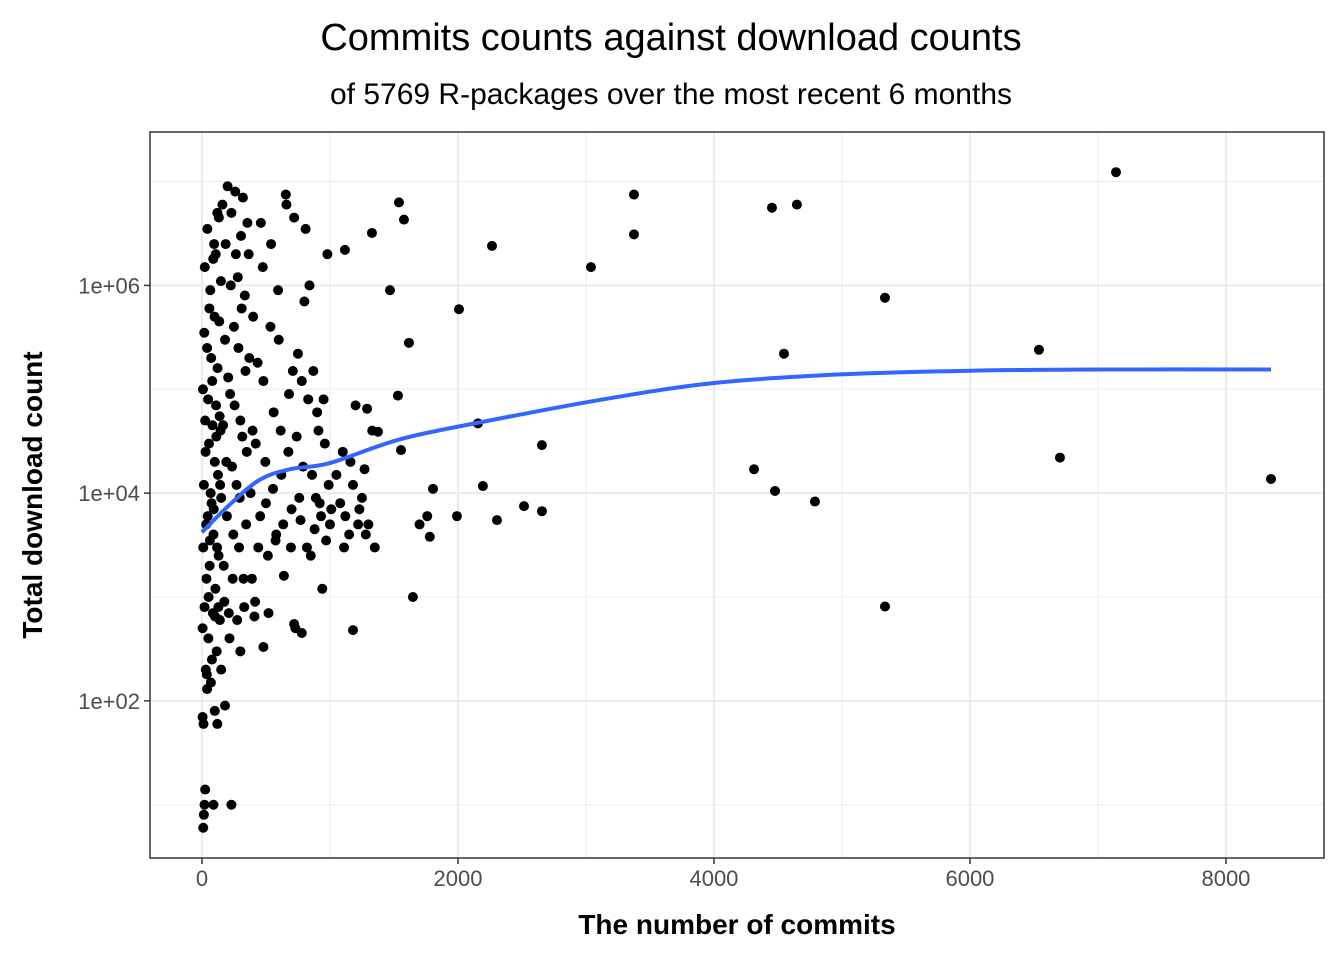  I want to click on y-tick-label: 1e+06, so click(109, 285).